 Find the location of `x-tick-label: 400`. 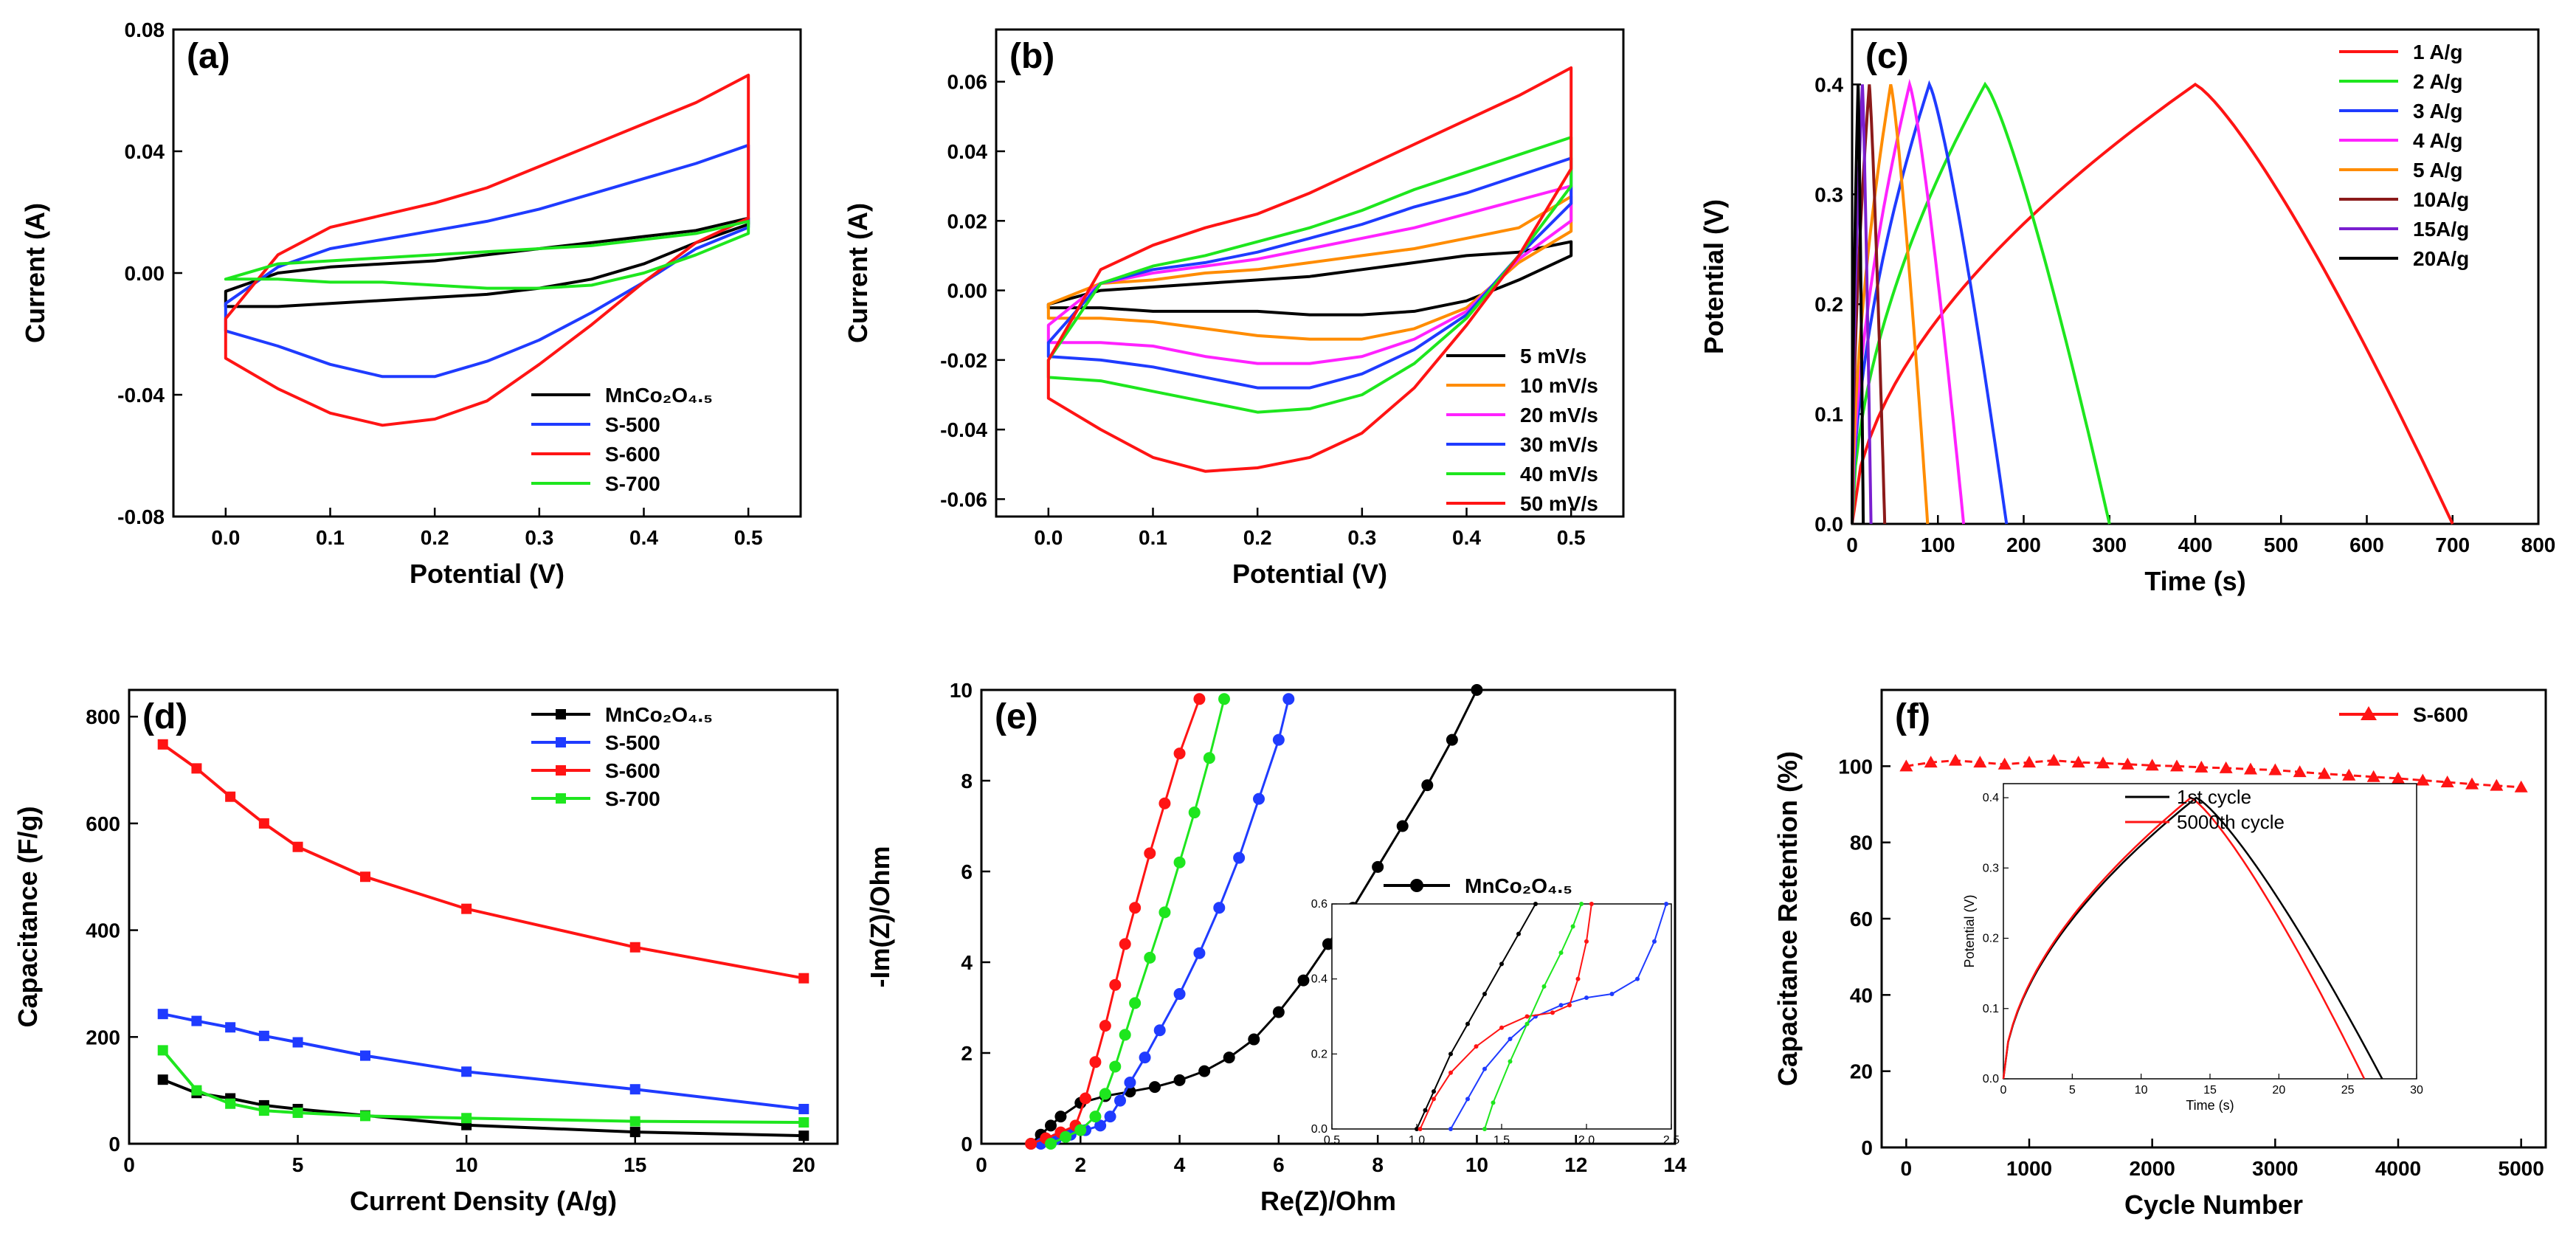

x-tick-label: 400 is located at coordinates (2195, 545).